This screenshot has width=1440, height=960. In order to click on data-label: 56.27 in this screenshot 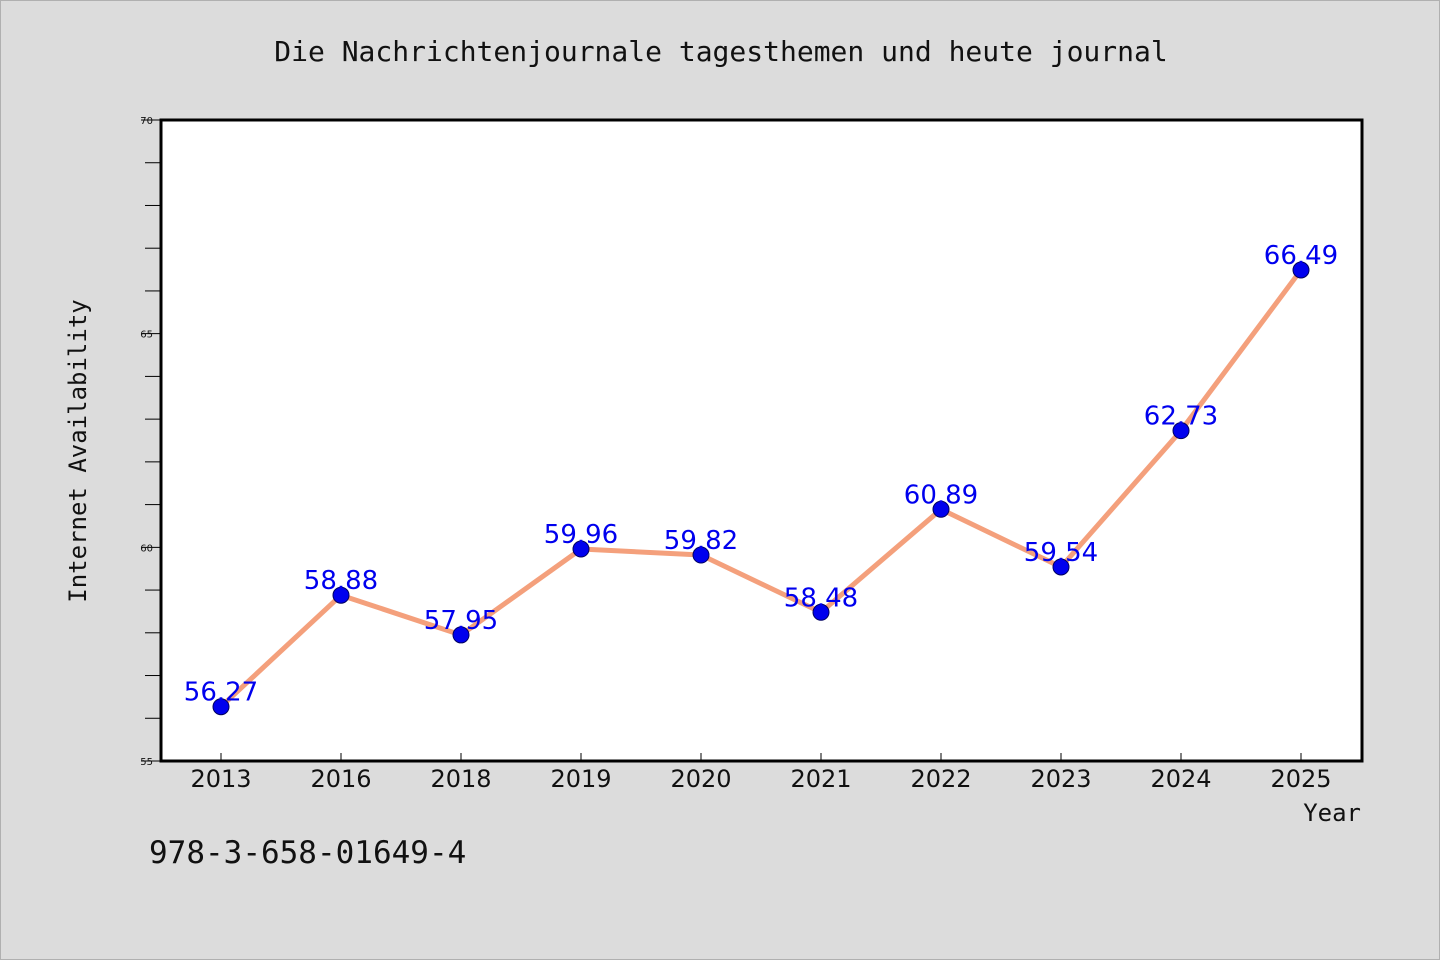, I will do `click(221, 693)`.